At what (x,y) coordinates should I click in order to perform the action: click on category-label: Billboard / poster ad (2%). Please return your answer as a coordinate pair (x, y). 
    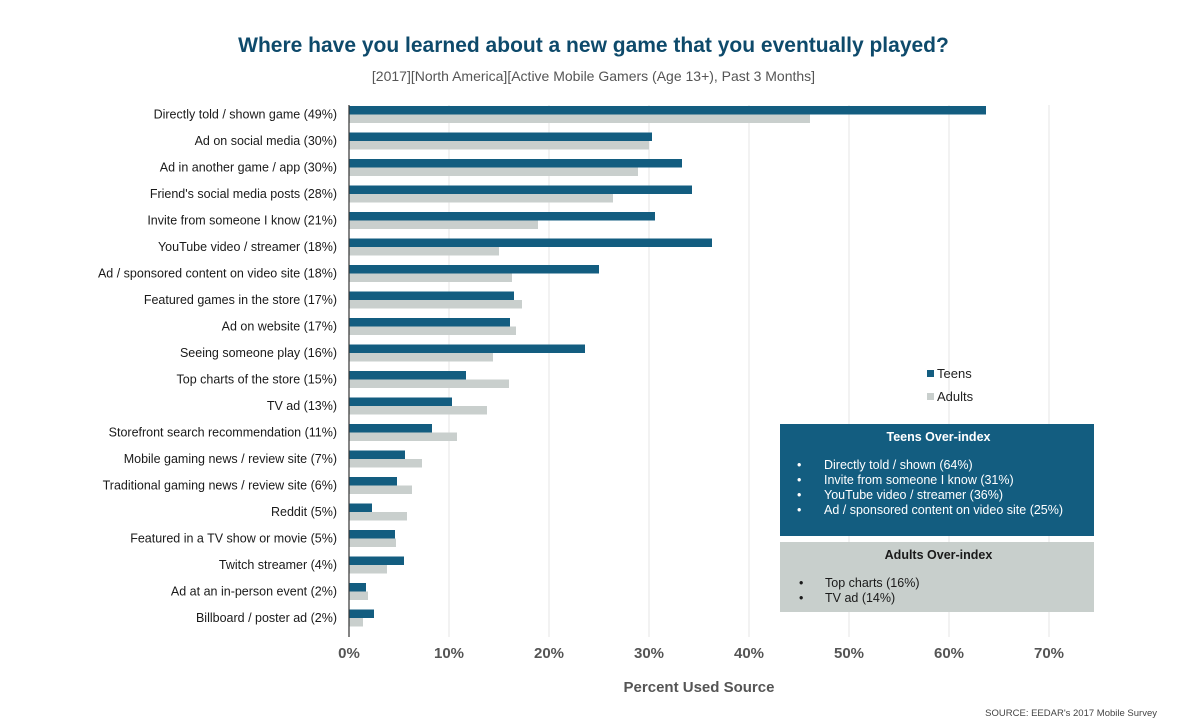
    Looking at the image, I should click on (266, 618).